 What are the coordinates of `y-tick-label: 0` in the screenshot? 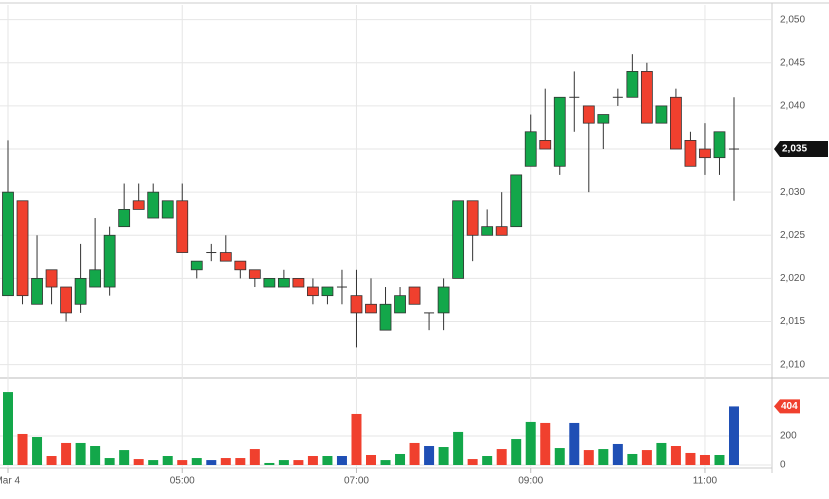 It's located at (783, 465).